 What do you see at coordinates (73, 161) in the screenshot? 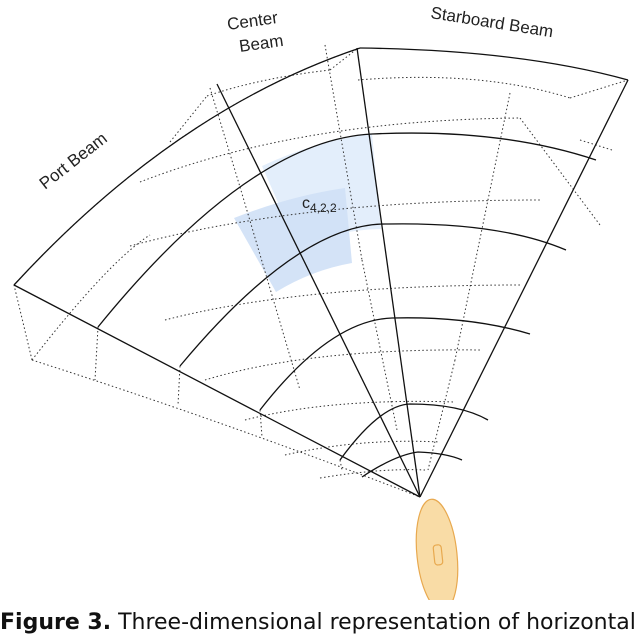
I see `port-beam-label: Port Beam` at bounding box center [73, 161].